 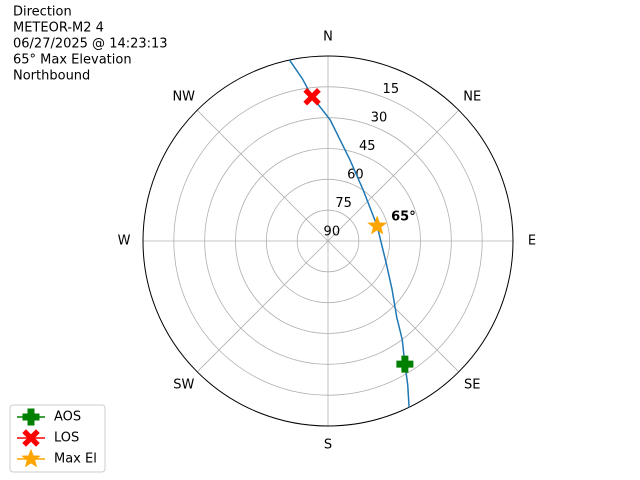 What do you see at coordinates (332, 231) in the screenshot?
I see `r-tick-label: 90` at bounding box center [332, 231].